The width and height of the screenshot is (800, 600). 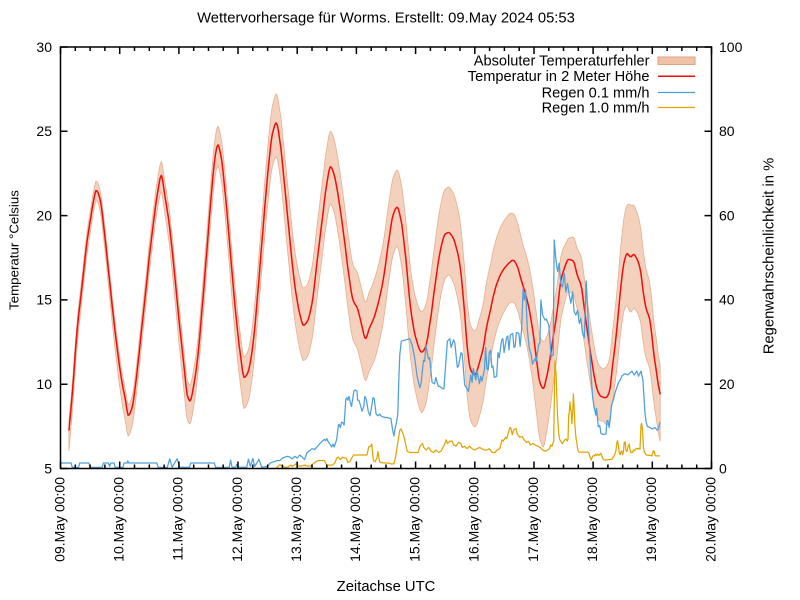 What do you see at coordinates (48, 468) in the screenshot?
I see `svg-text: 5` at bounding box center [48, 468].